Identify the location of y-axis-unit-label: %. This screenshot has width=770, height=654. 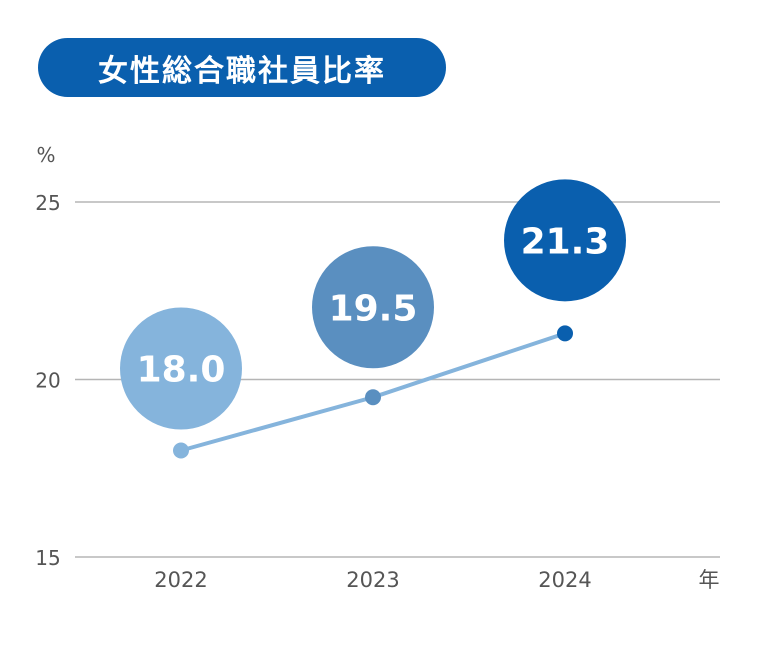
(45, 155).